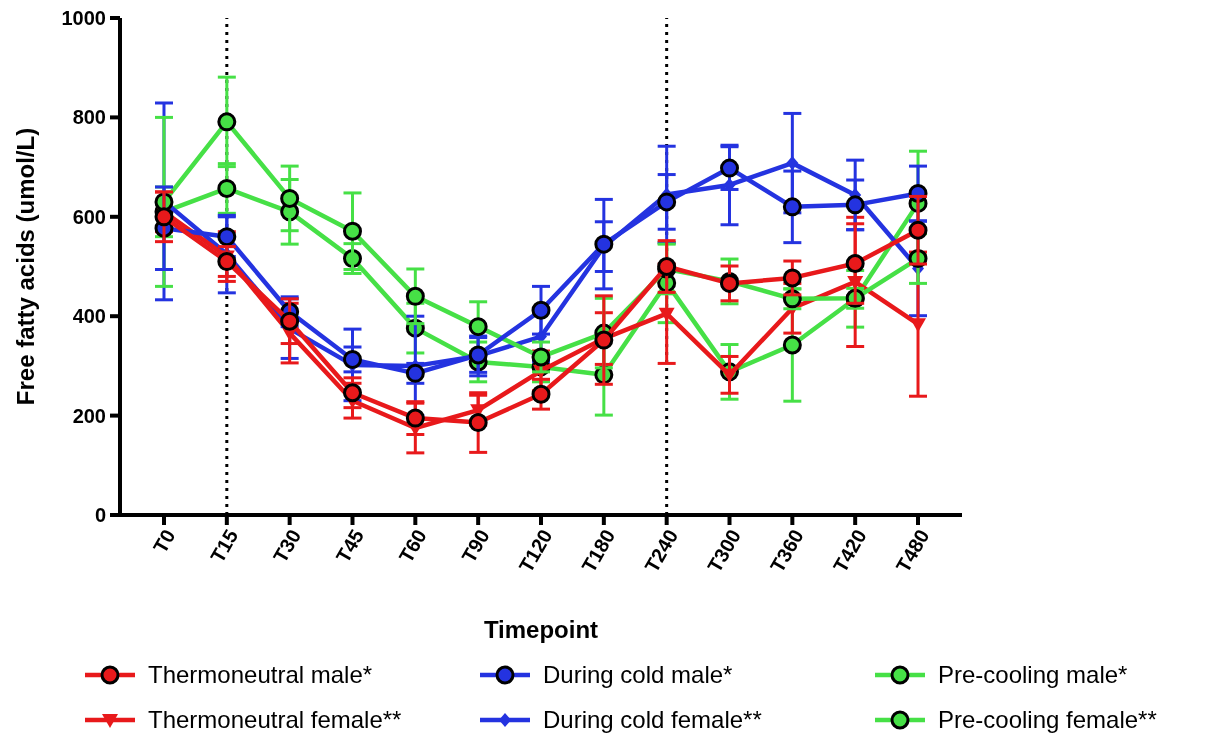 This screenshot has height=744, width=1206. What do you see at coordinates (652, 720) in the screenshot?
I see `legend-label: During cold female**` at bounding box center [652, 720].